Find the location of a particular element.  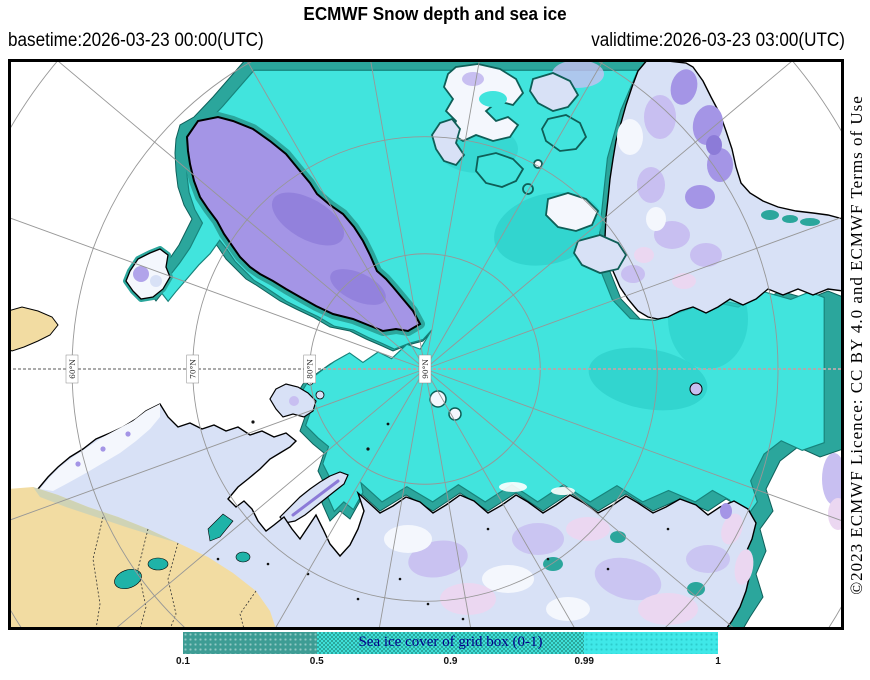

scandinavia-snow is located at coordinates (100, 447).